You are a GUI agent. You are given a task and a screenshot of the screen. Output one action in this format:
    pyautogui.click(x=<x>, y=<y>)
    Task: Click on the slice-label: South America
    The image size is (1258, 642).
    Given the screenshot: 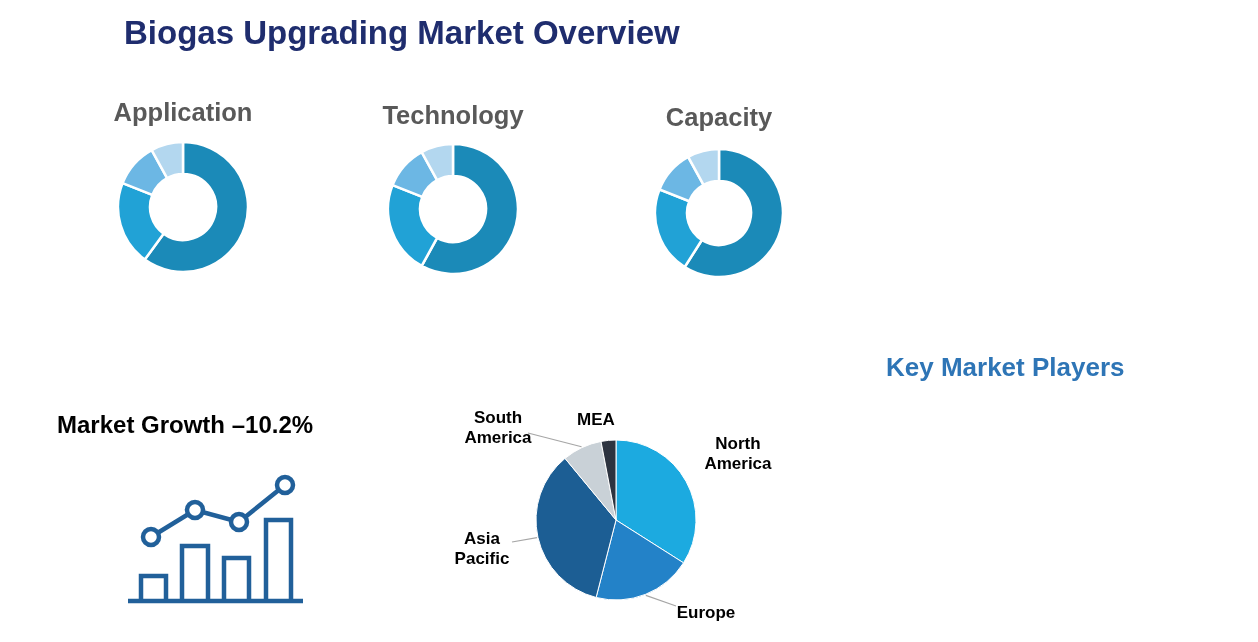 What is the action you would take?
    pyautogui.click(x=498, y=427)
    